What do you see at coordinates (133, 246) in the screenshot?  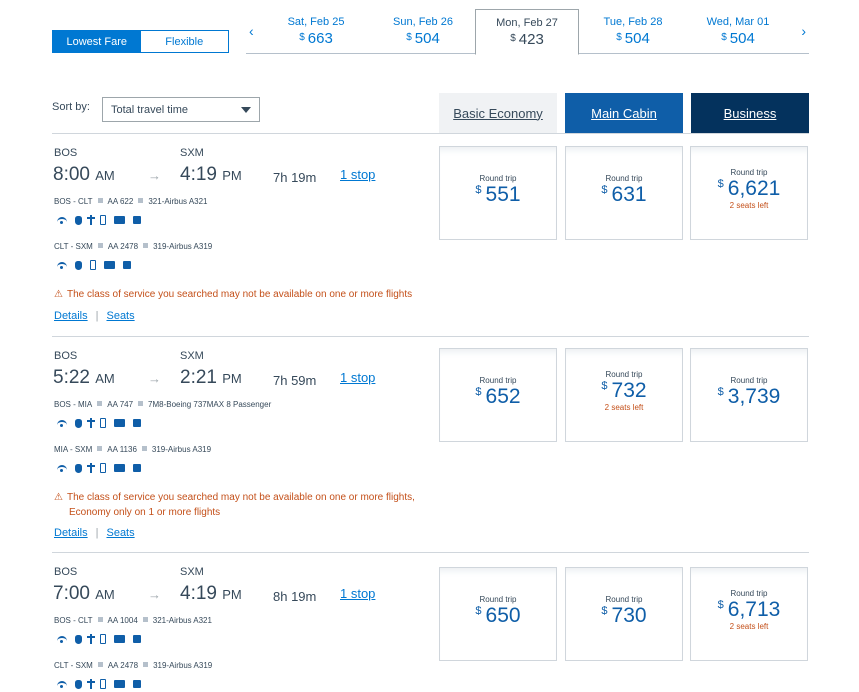 I see `segment-info: CLT - SXM AA 2478 319-Airbus A319` at bounding box center [133, 246].